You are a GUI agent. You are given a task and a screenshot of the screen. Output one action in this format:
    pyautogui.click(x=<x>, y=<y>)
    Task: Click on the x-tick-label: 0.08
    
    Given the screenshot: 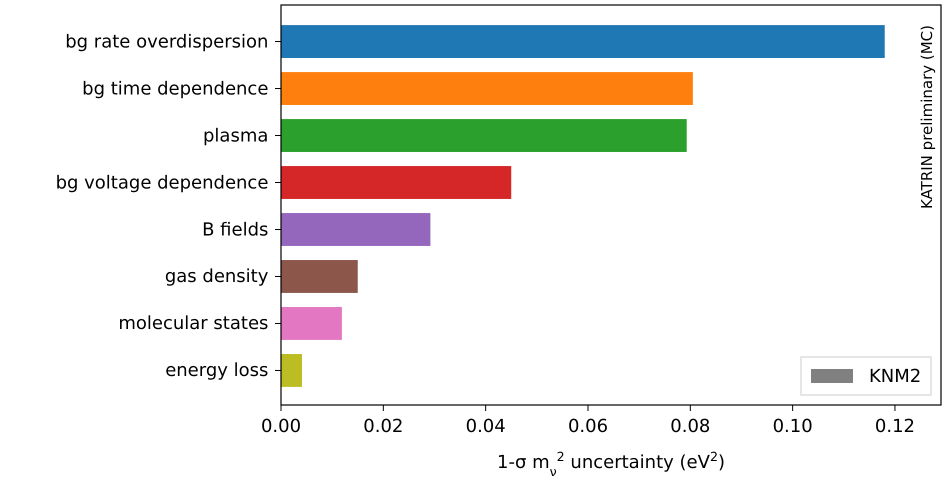 What is the action you would take?
    pyautogui.click(x=690, y=426)
    